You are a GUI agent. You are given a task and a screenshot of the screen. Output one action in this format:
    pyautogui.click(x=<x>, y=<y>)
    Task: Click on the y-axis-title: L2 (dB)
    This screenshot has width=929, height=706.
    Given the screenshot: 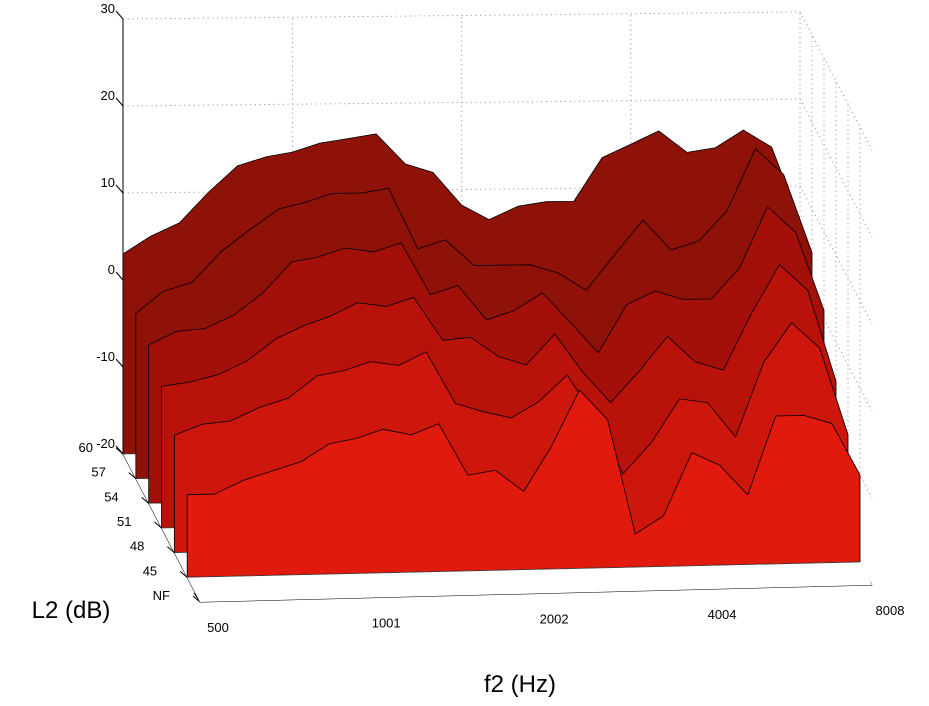 What is the action you would take?
    pyautogui.click(x=71, y=610)
    